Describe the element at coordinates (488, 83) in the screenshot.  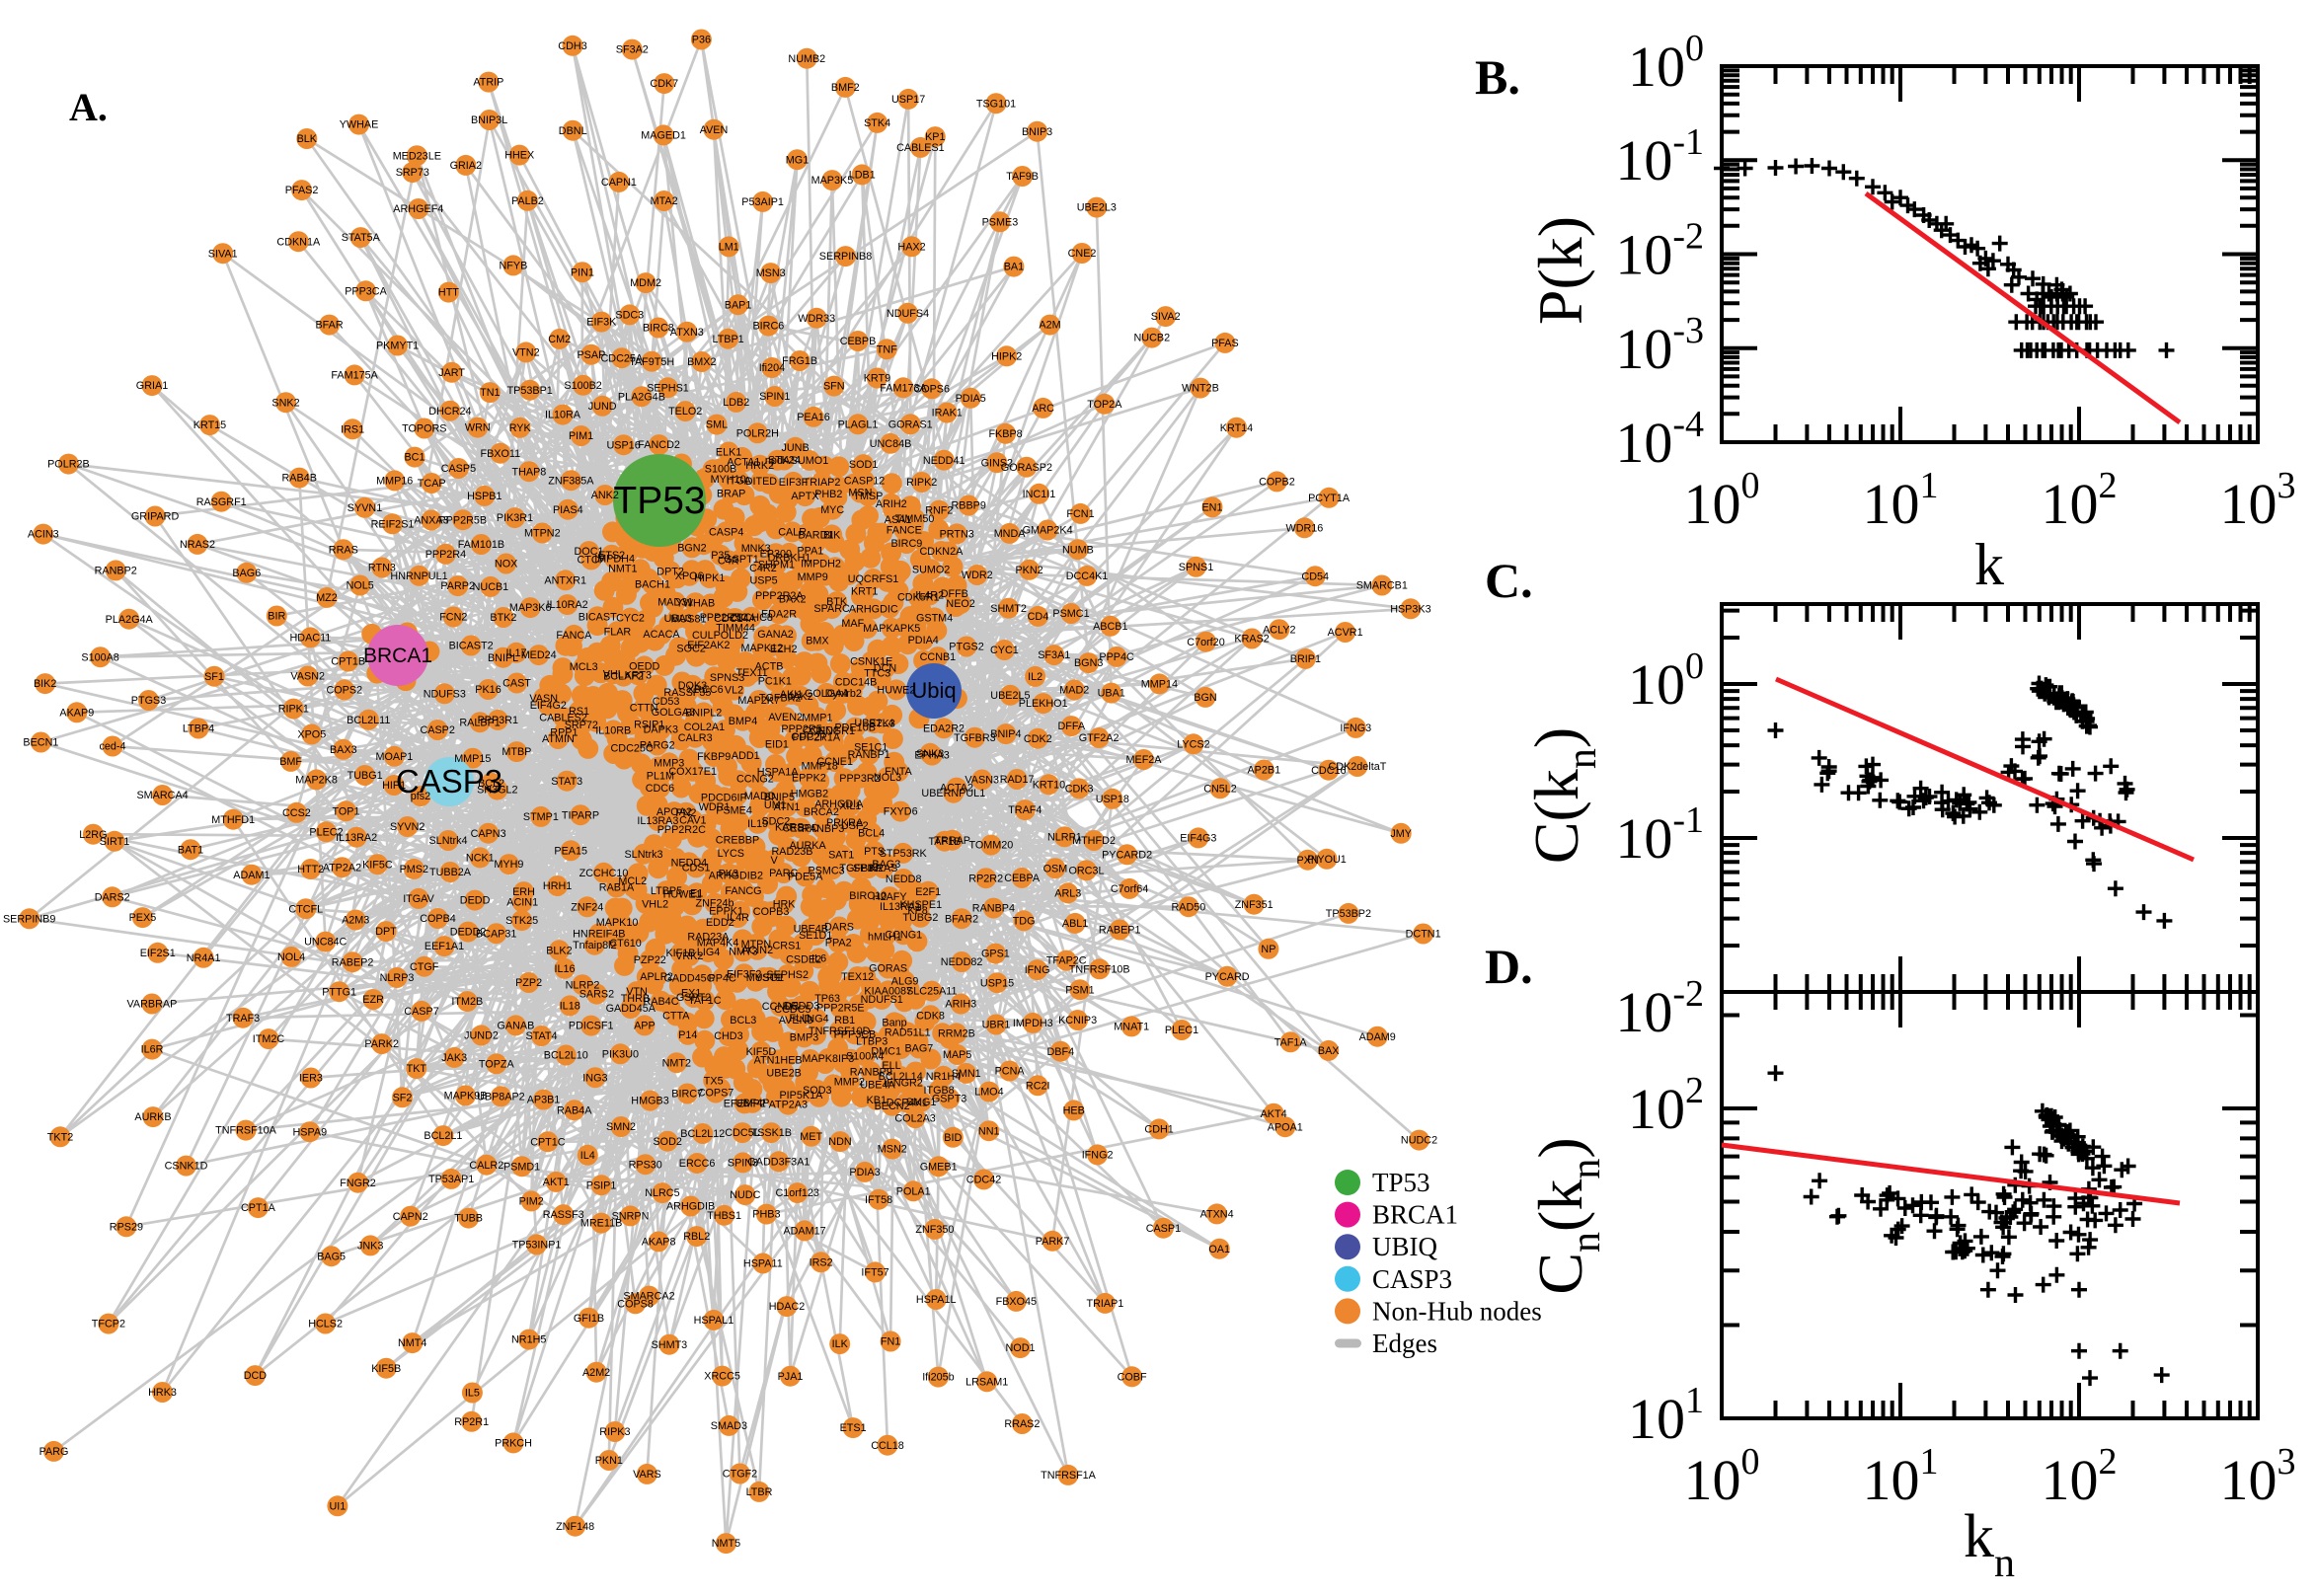
I see `svg-text: ATRIP` at that location.